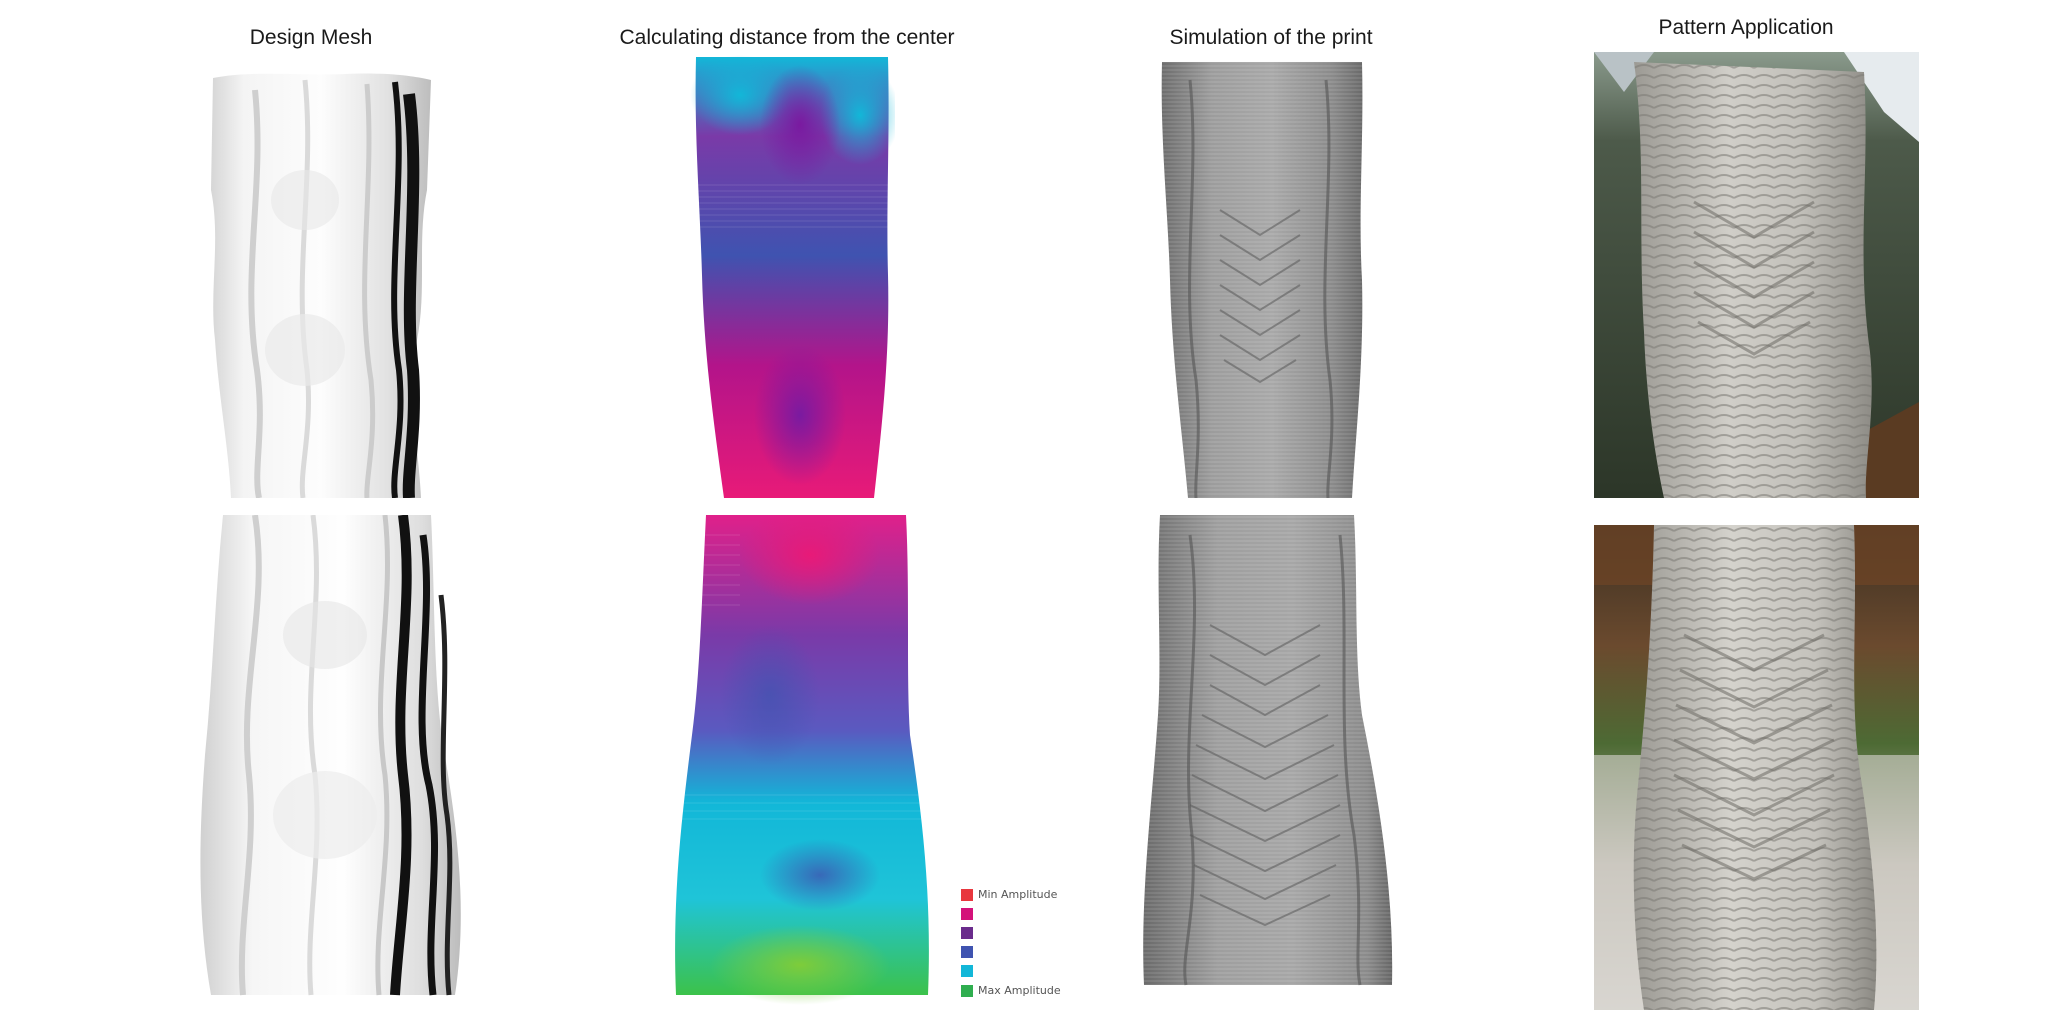 The height and width of the screenshot is (1010, 2048). Describe the element at coordinates (1018, 895) in the screenshot. I see `legend-label-min: Min Amplitude` at that location.